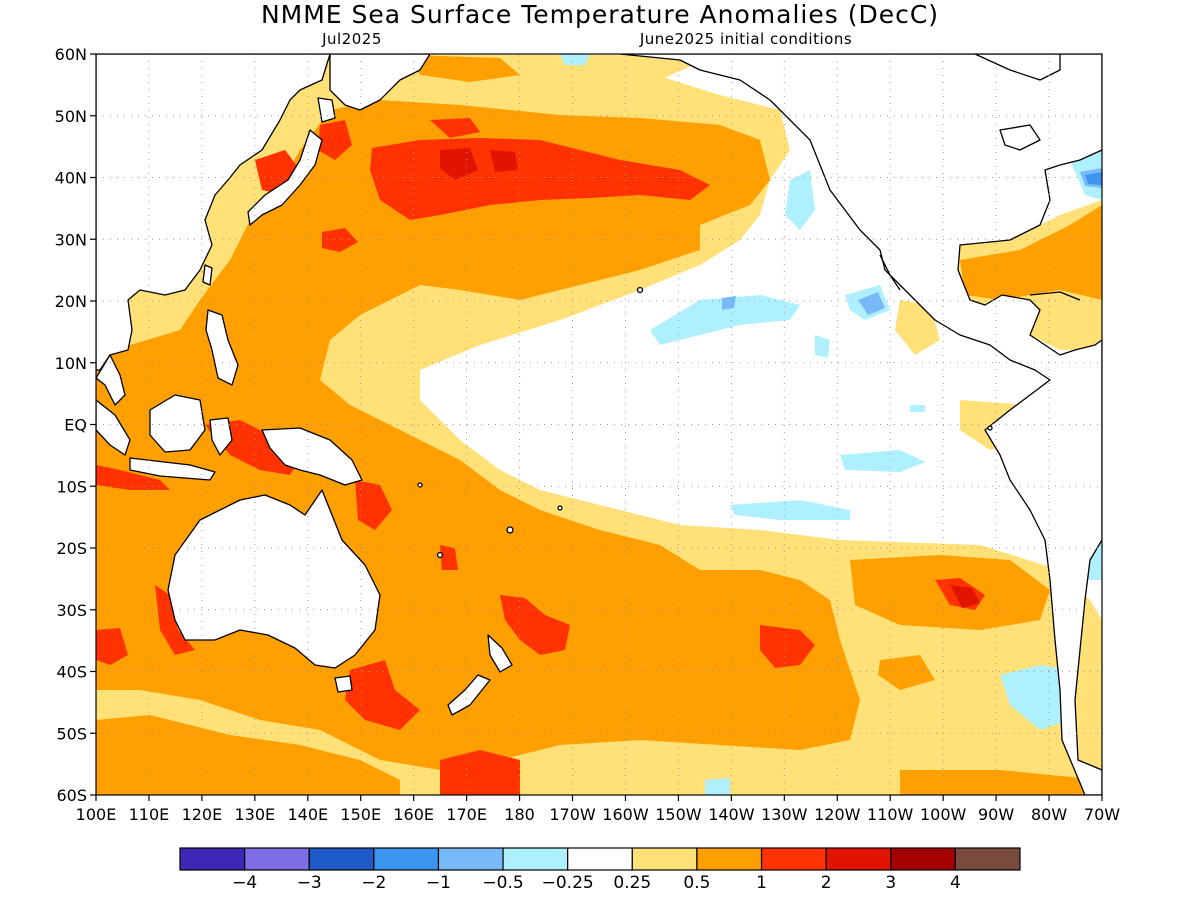  What do you see at coordinates (202, 814) in the screenshot?
I see `lon-tick-label: 120E` at bounding box center [202, 814].